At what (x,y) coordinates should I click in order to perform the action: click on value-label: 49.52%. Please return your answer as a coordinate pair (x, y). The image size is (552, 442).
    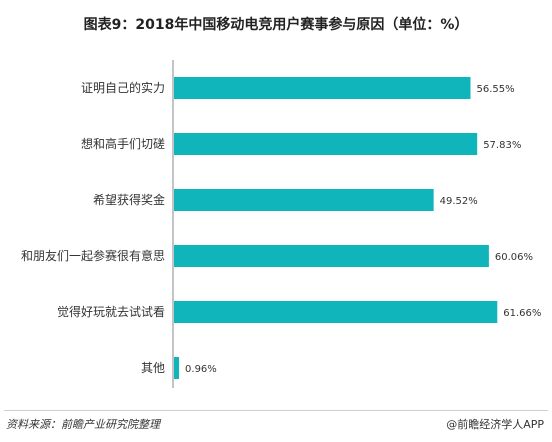
    Looking at the image, I should click on (459, 201).